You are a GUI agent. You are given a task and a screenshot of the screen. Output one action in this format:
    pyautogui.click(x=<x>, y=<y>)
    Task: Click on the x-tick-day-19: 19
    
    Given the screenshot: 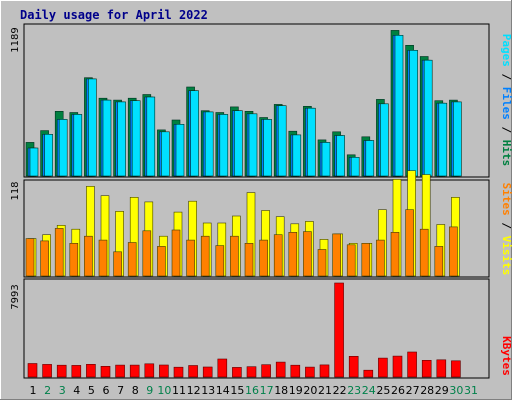 What is the action you would take?
    pyautogui.click(x=296, y=390)
    